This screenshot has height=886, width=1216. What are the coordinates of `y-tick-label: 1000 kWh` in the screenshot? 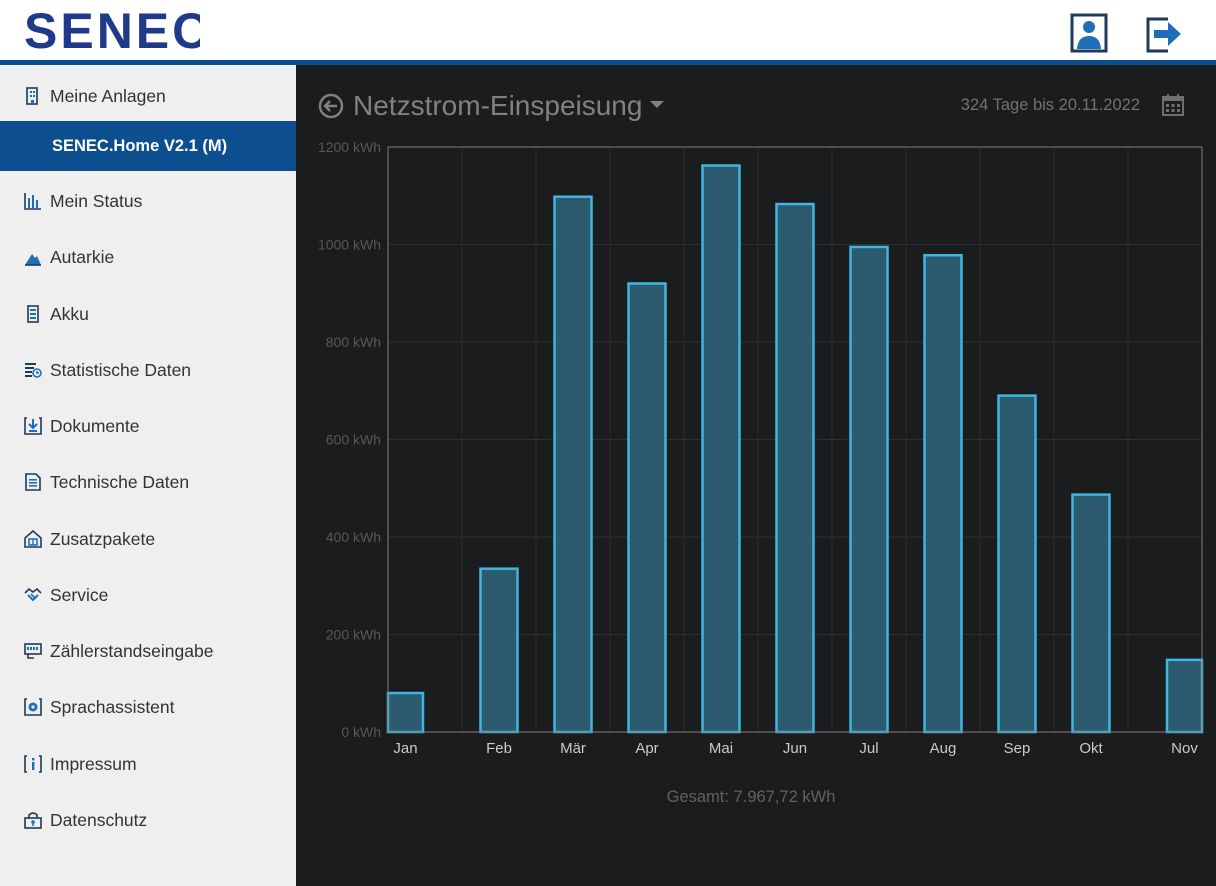 It's located at (349, 245).